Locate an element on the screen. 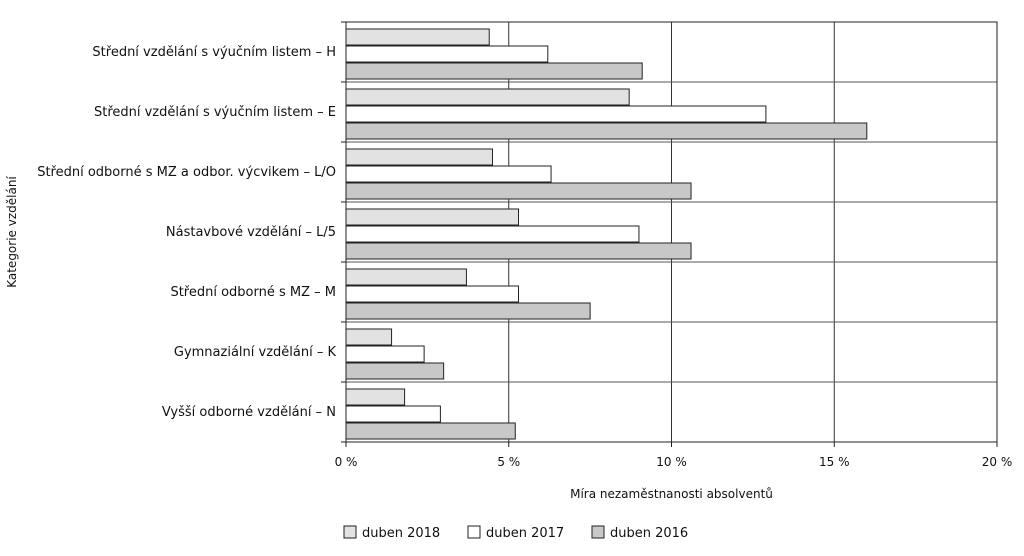 This screenshot has width=1024, height=556. legend: duben 2018 duben 2017 duben 2016 is located at coordinates (515, 533).